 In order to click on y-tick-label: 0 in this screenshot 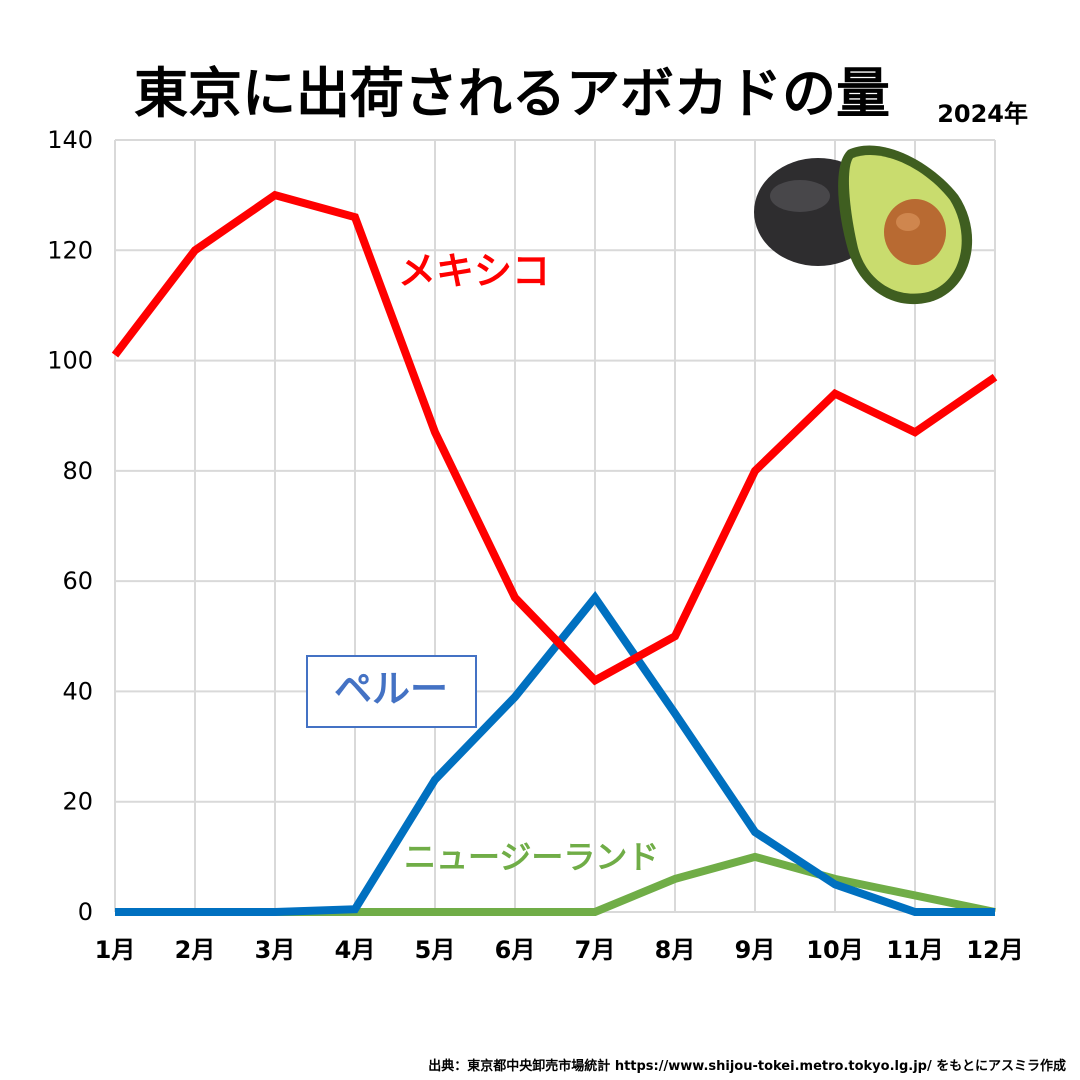, I will do `click(85, 912)`.